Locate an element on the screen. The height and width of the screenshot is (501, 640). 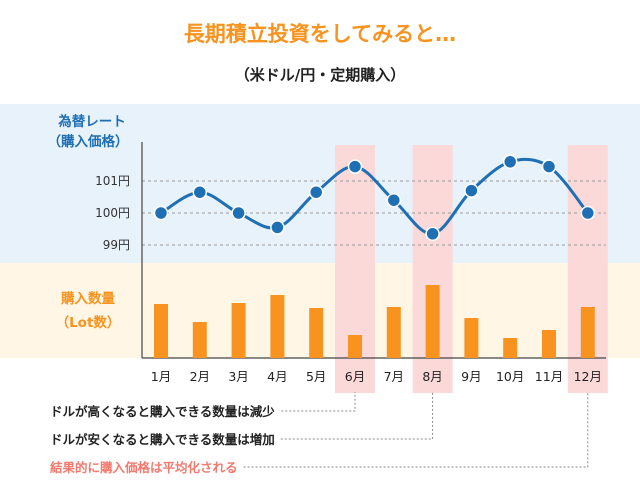
tick-label-101: 101円 is located at coordinates (112, 181).